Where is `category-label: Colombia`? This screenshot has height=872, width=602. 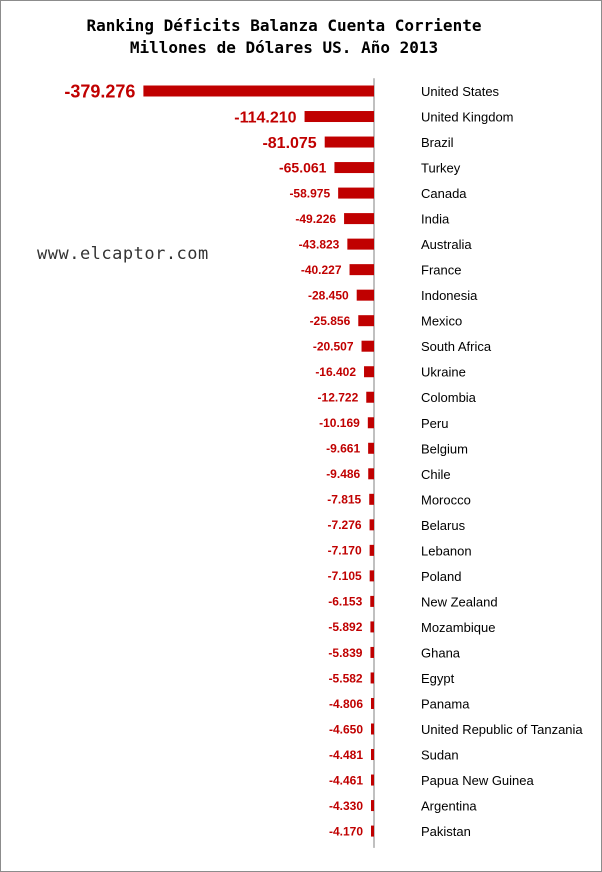
category-label: Colombia is located at coordinates (449, 397).